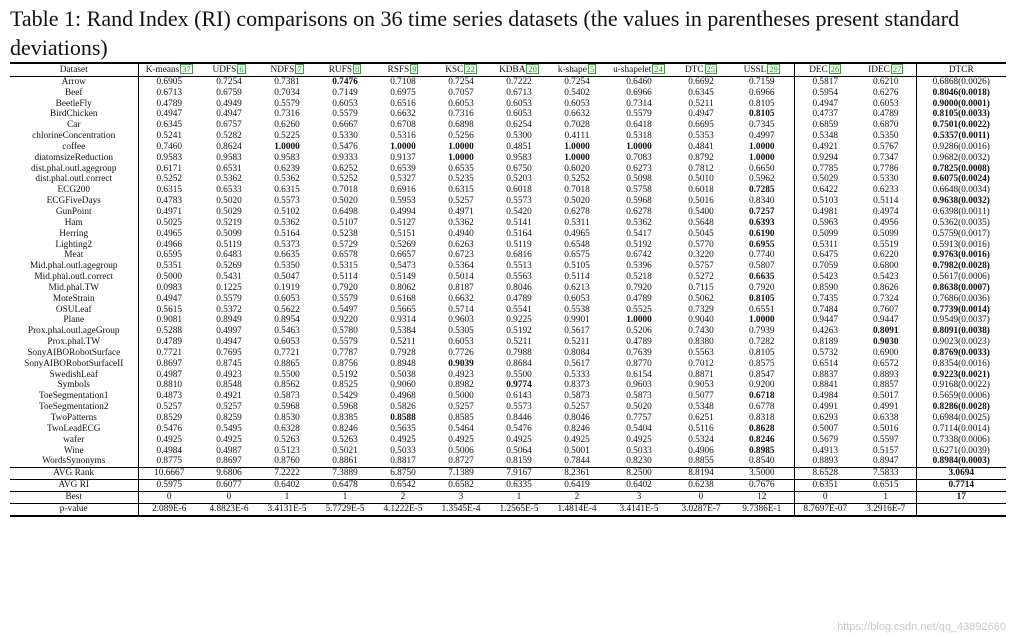 The image size is (1014, 637). I want to click on table-cell: 0.5362(0.0035), so click(961, 222).